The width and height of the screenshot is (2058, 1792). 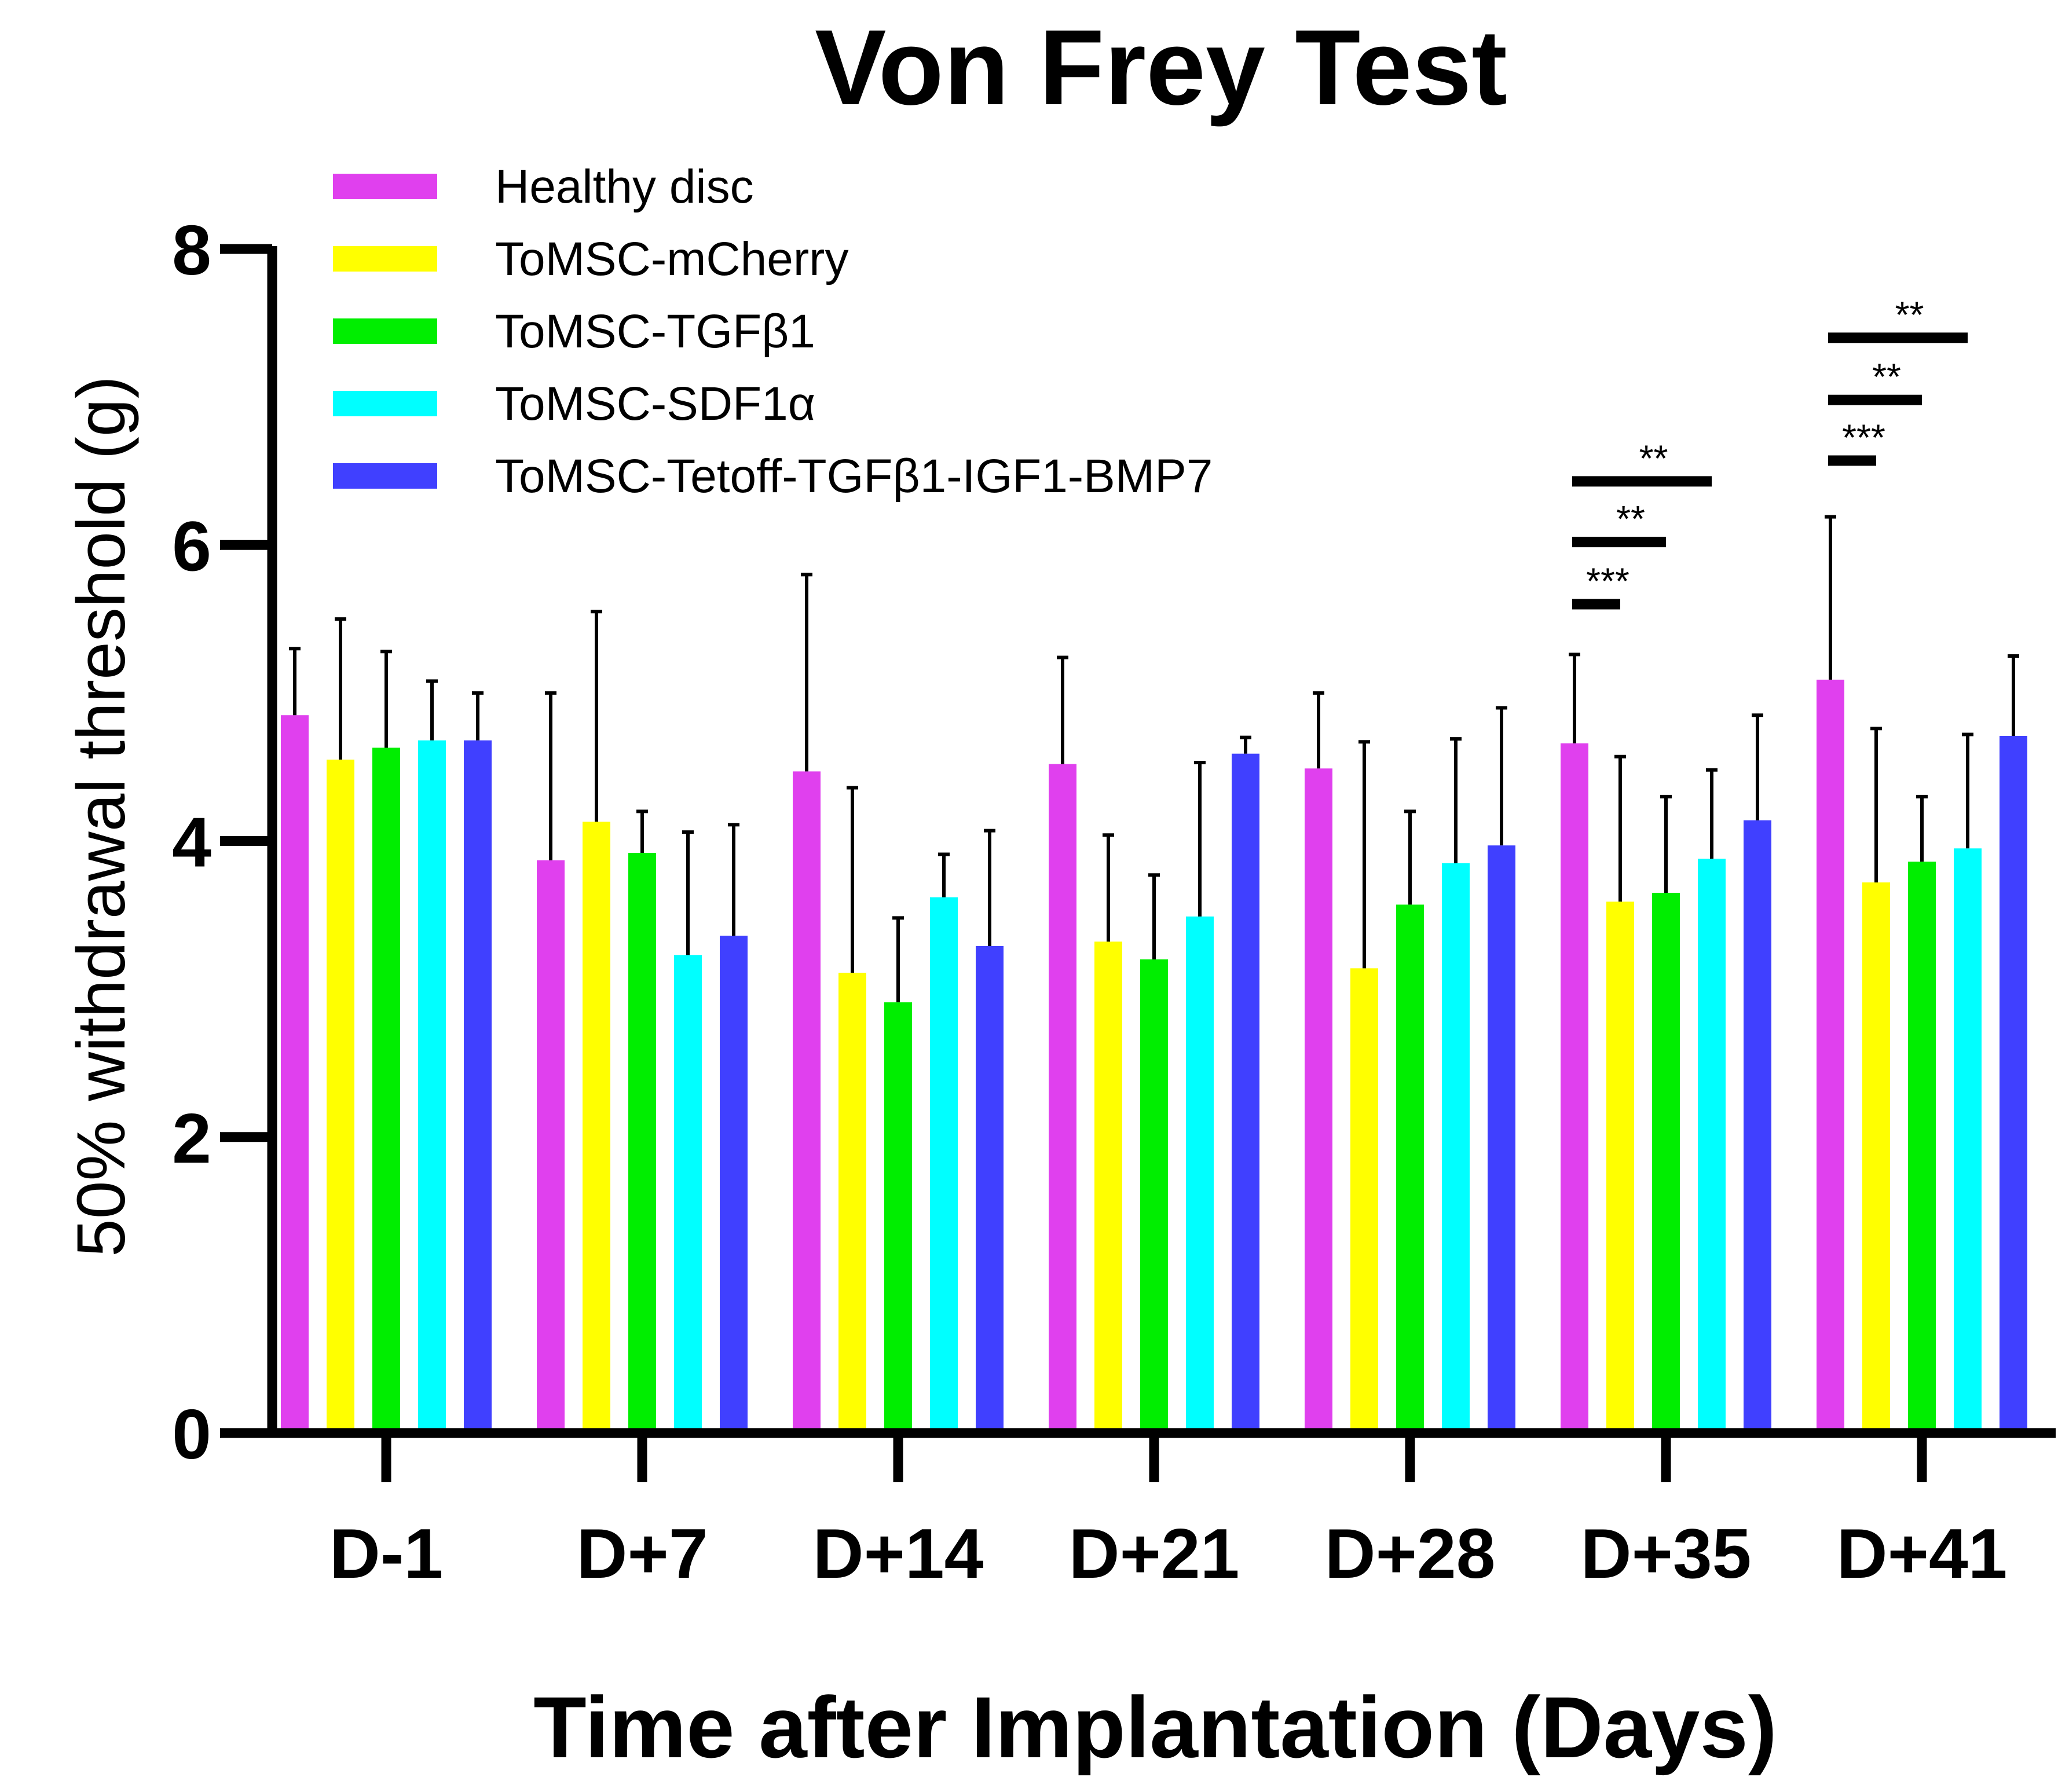 I want to click on bar-D+41-series-3, so click(x=1968, y=1140).